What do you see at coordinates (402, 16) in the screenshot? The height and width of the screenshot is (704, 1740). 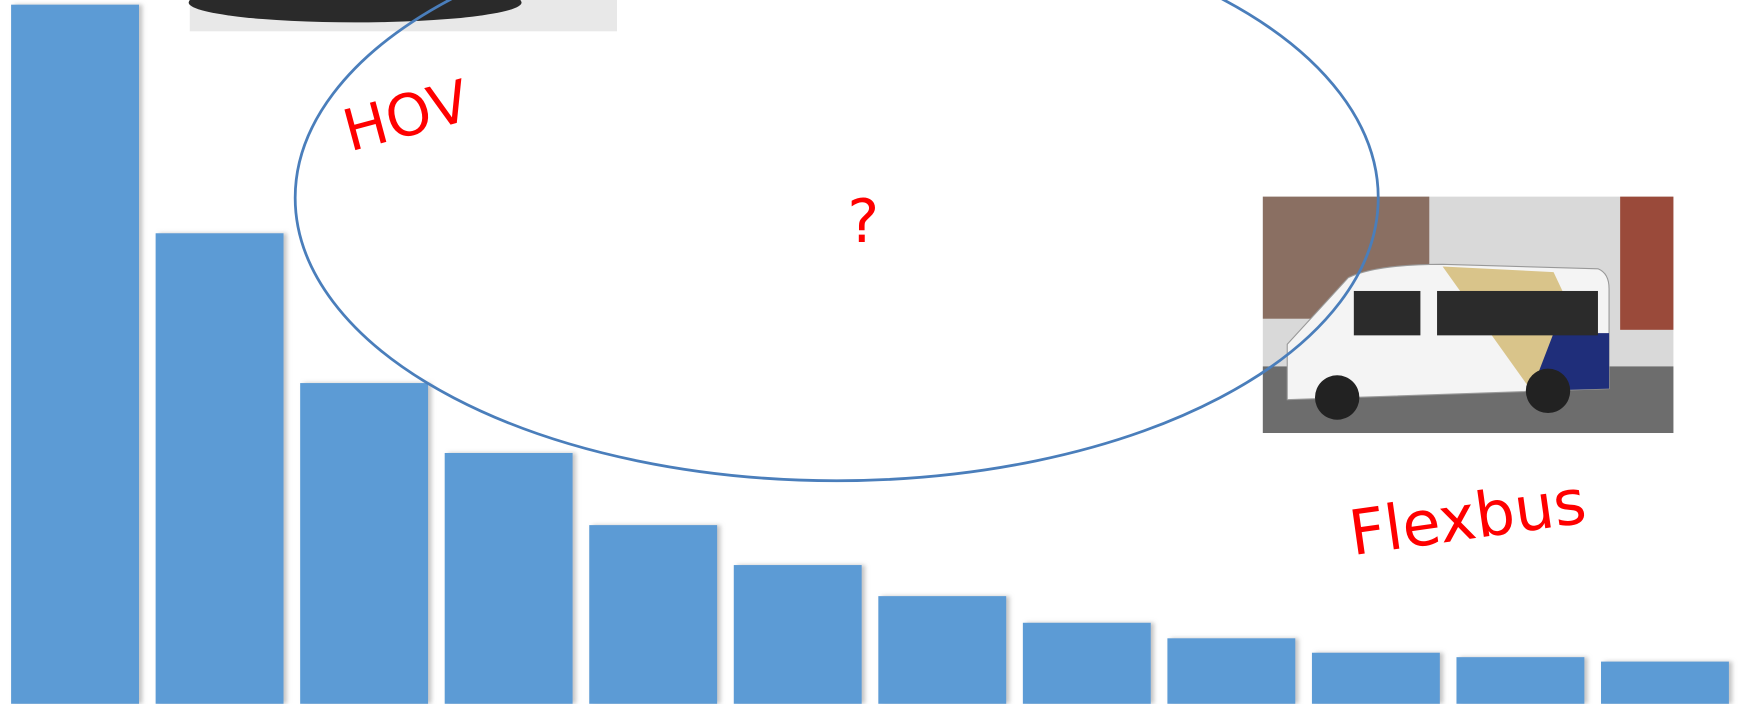 I see `car-photo` at bounding box center [402, 16].